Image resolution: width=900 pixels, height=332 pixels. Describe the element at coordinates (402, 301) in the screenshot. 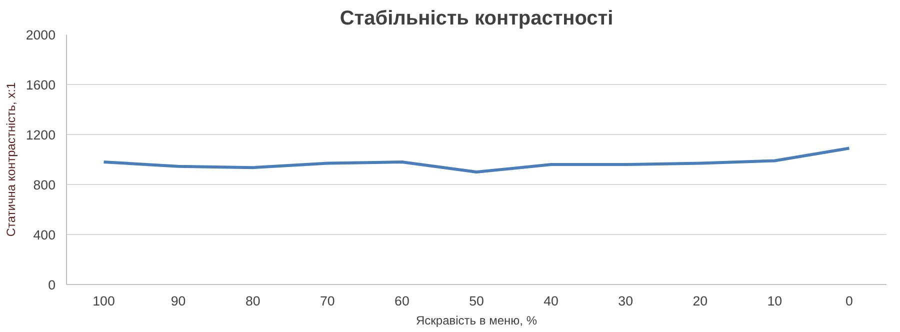

I see `x-tick-label: 60` at that location.